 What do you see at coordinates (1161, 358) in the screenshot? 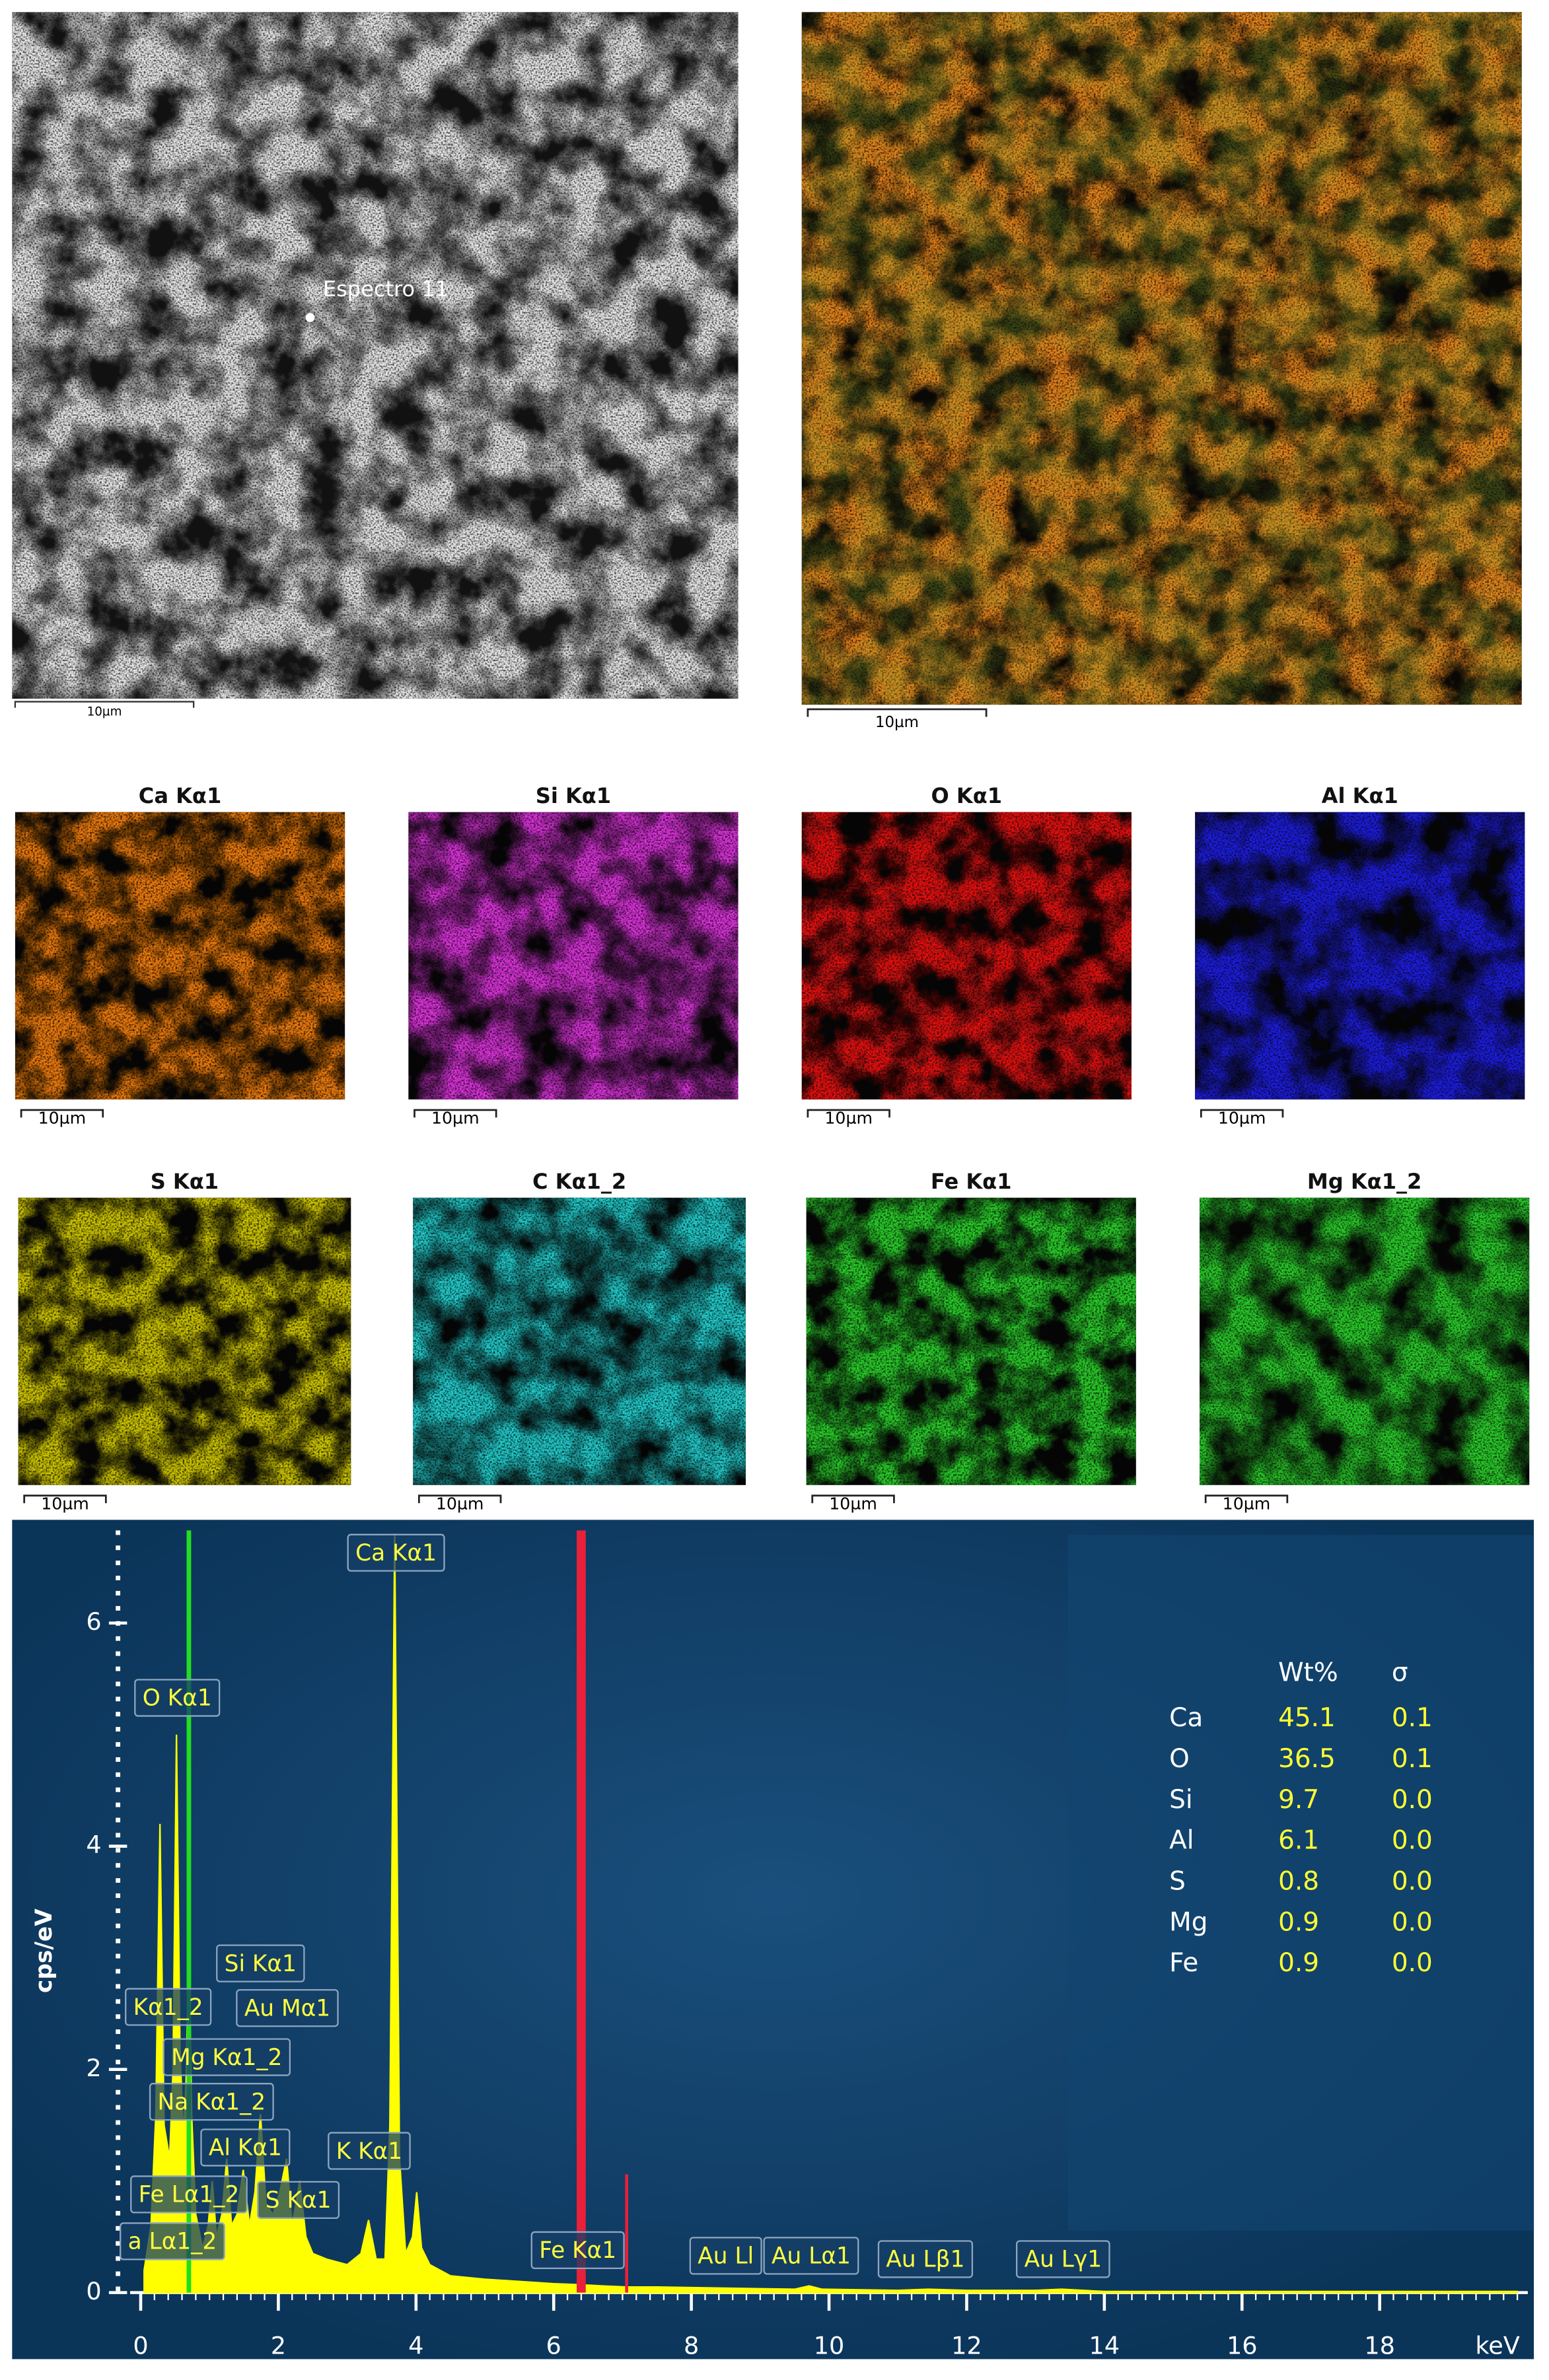
I see `composite-overlay` at bounding box center [1161, 358].